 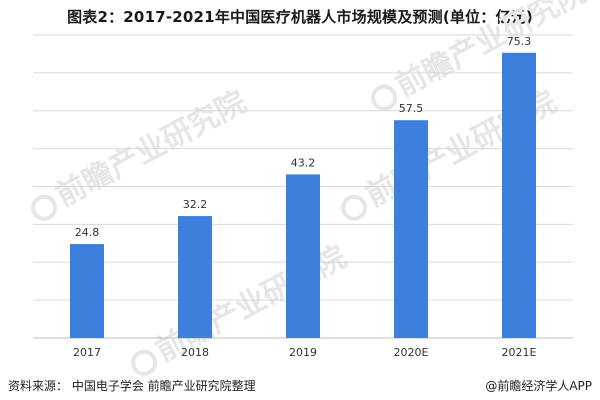 I want to click on data-label: 32.2, so click(x=195, y=204).